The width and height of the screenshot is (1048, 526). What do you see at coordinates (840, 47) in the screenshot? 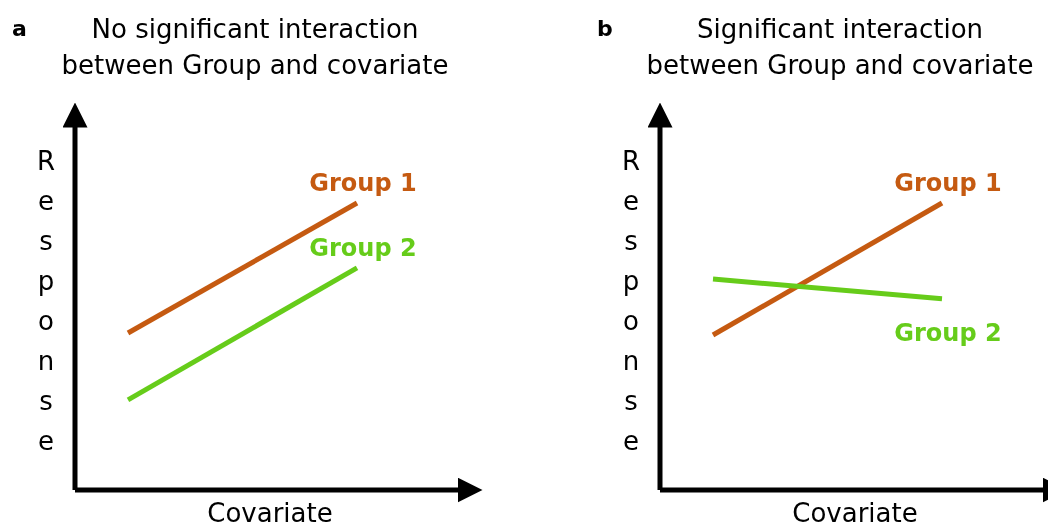
I see `chart-title: Significant interaction between Group and covariate` at bounding box center [840, 47].